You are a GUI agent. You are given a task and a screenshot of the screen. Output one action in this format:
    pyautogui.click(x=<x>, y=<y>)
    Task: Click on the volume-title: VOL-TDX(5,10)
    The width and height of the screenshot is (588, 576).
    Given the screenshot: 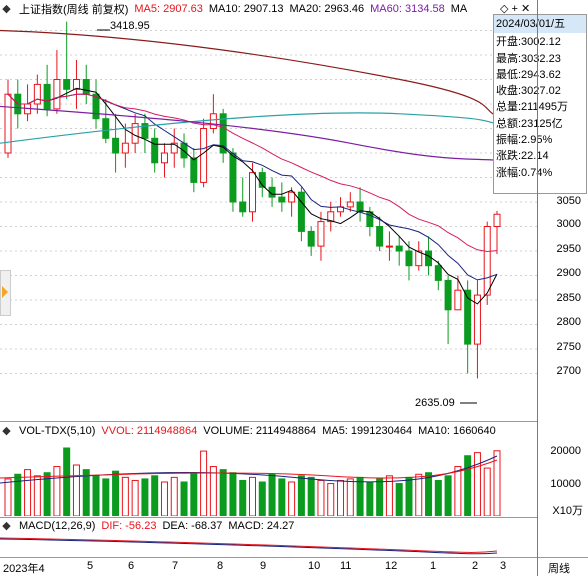 What is the action you would take?
    pyautogui.click(x=57, y=431)
    